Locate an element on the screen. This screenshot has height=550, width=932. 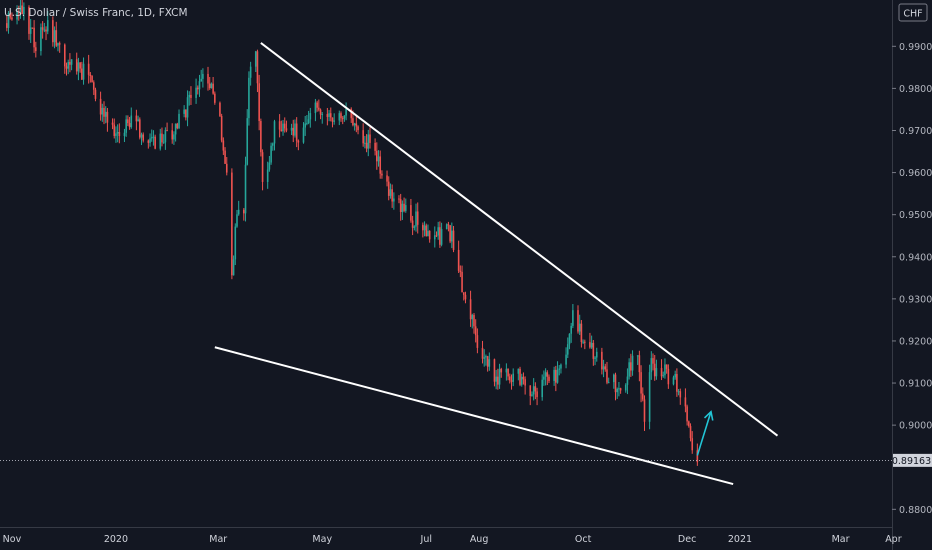
currency-badge is located at coordinates (913, 12).